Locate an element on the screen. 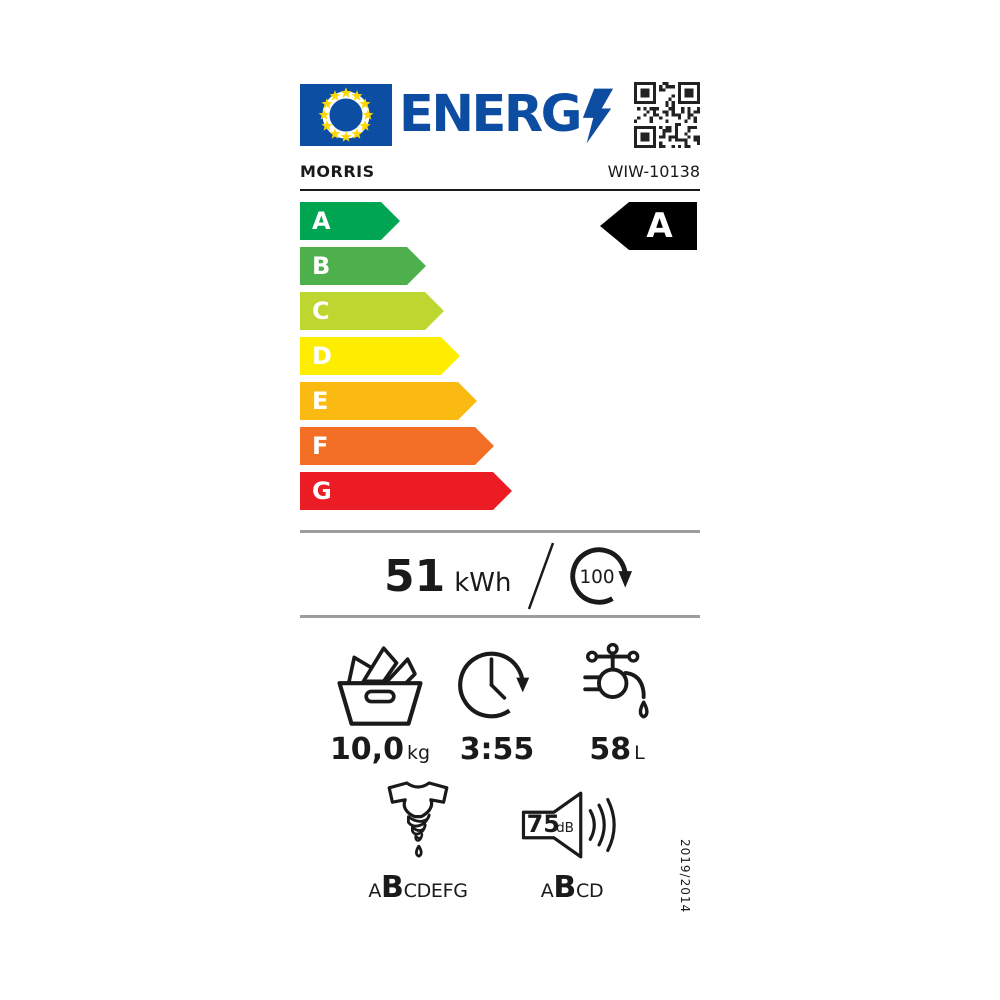 The image size is (1000, 1000). noise-level-icon: 75 dB is located at coordinates (572, 823).